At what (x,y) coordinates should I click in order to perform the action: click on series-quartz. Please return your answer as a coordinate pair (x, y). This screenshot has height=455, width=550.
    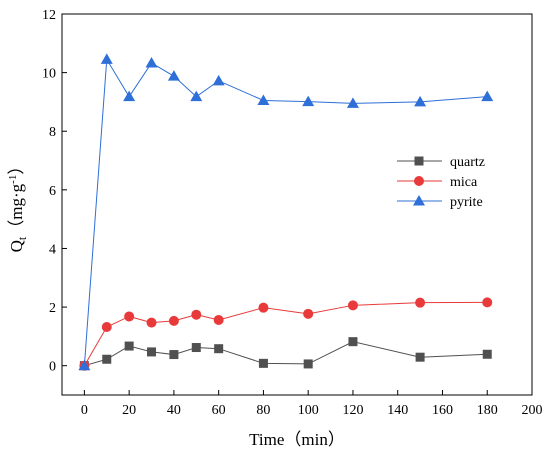
    Looking at the image, I should click on (285, 354).